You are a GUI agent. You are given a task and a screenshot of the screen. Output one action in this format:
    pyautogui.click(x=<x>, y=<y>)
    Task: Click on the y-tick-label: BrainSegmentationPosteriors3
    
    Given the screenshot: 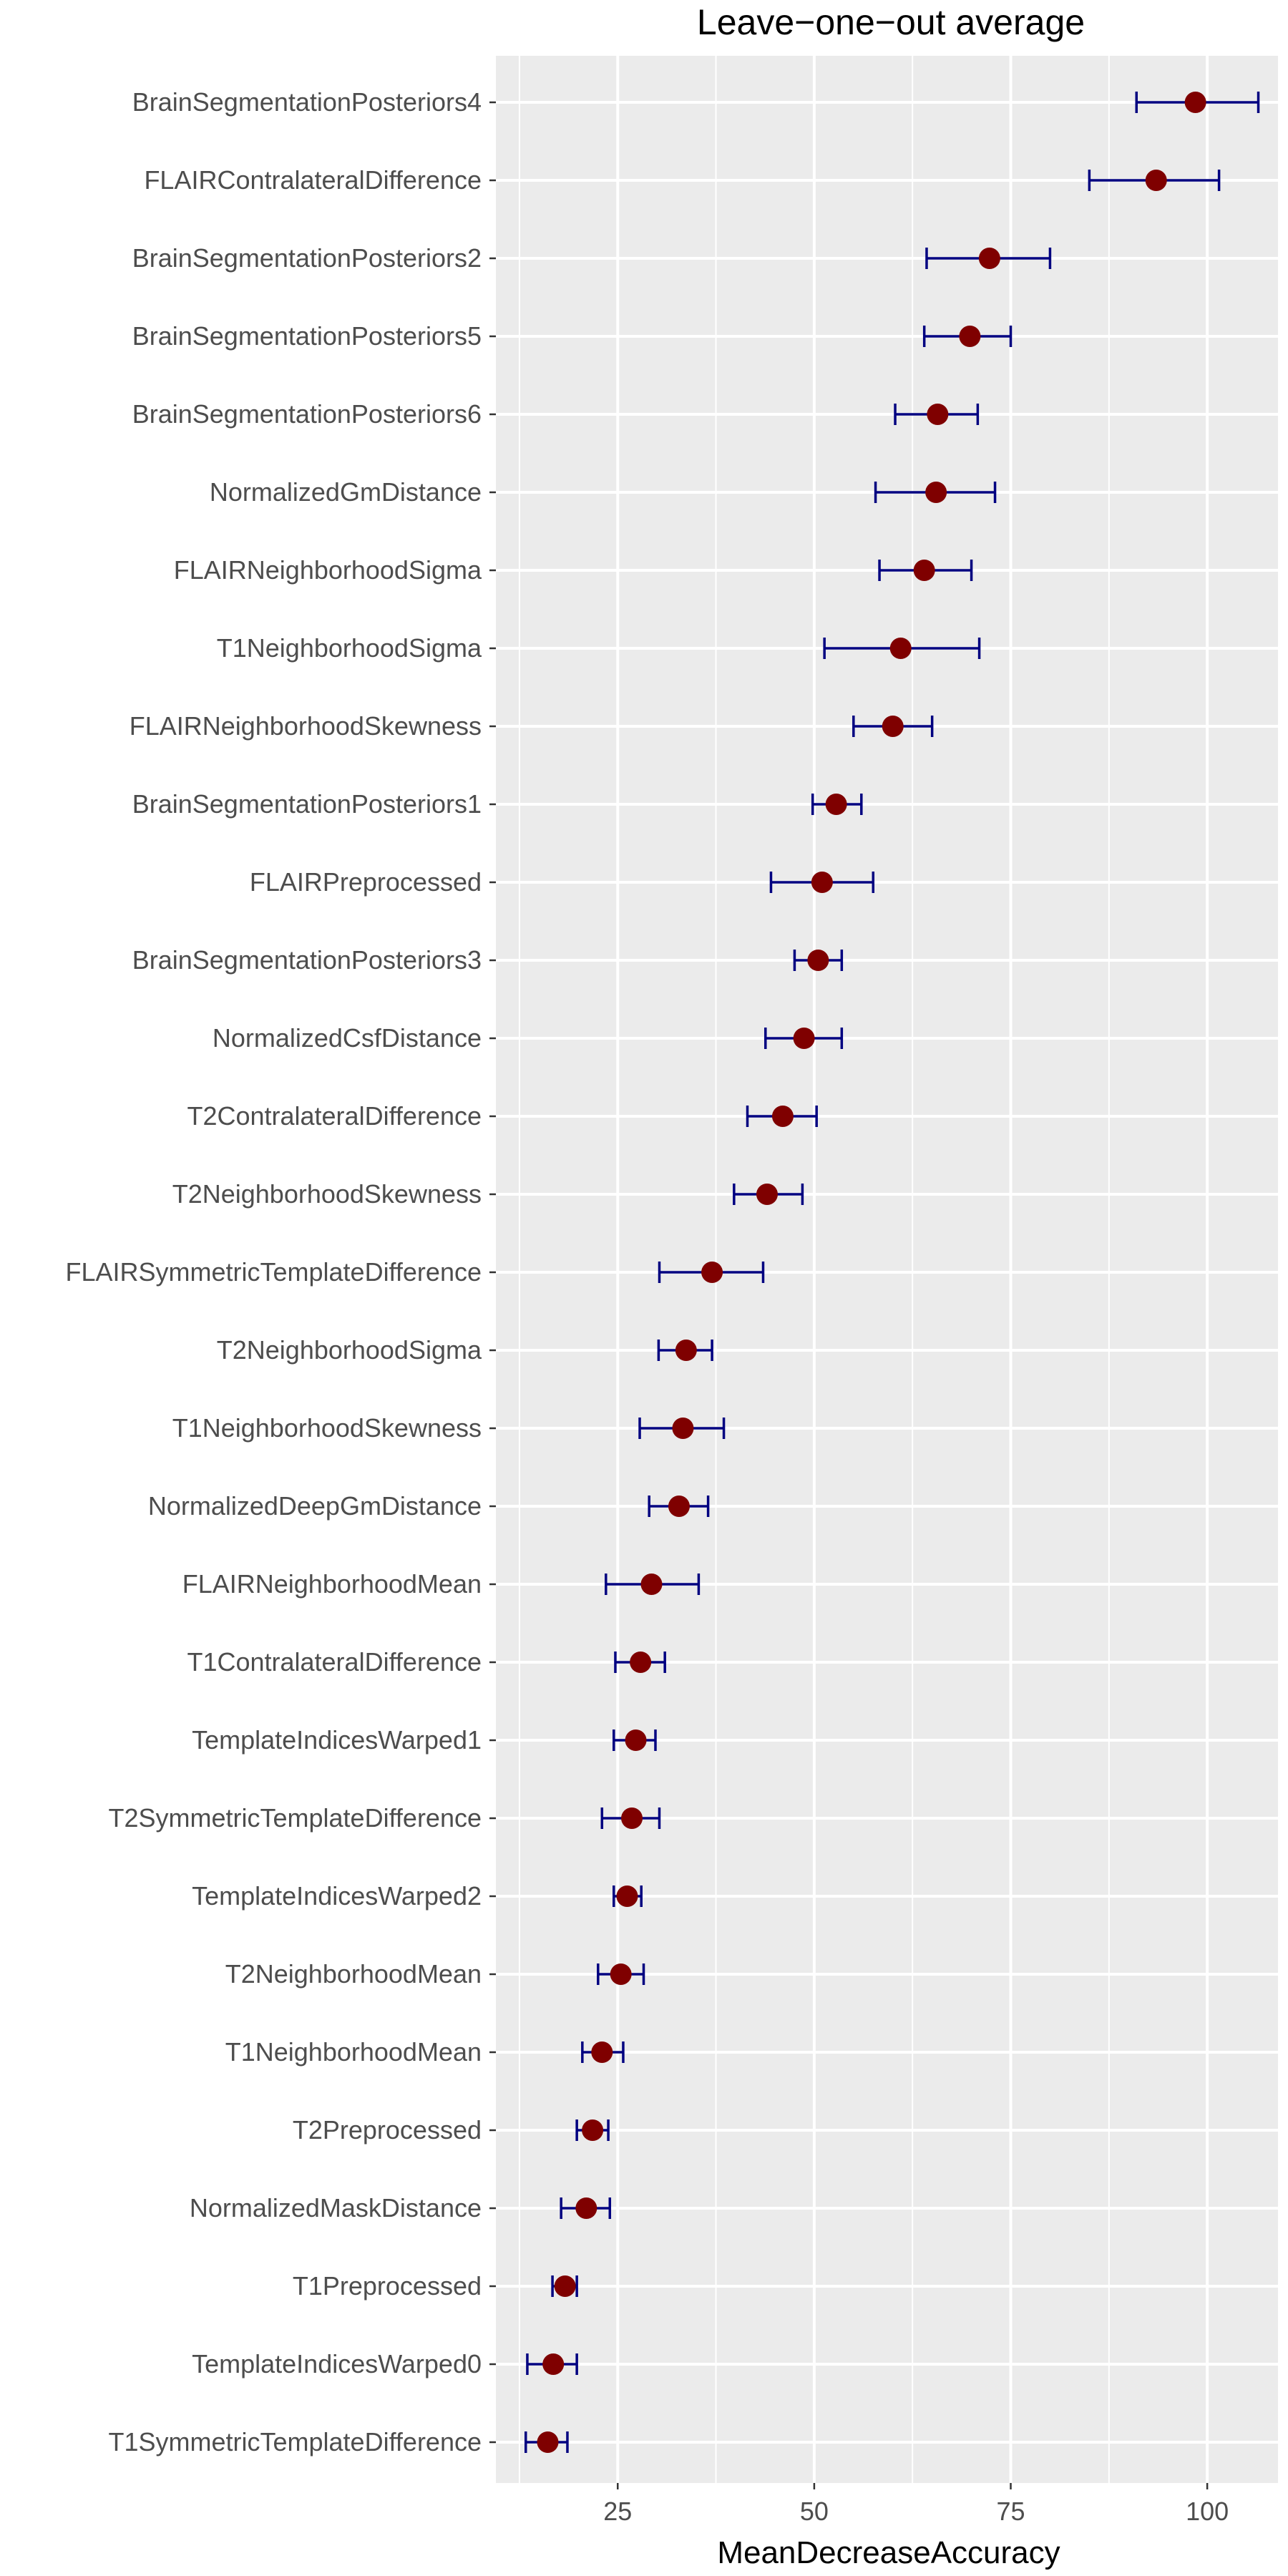 What is the action you would take?
    pyautogui.click(x=307, y=960)
    